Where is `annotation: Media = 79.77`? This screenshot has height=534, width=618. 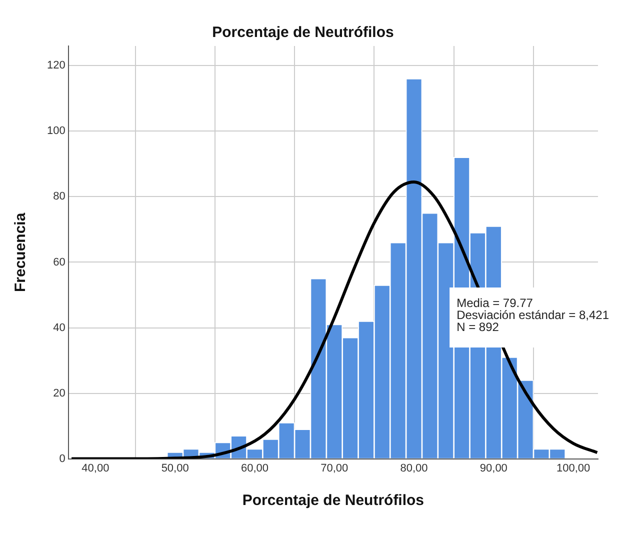 annotation: Media = 79.77 is located at coordinates (495, 303).